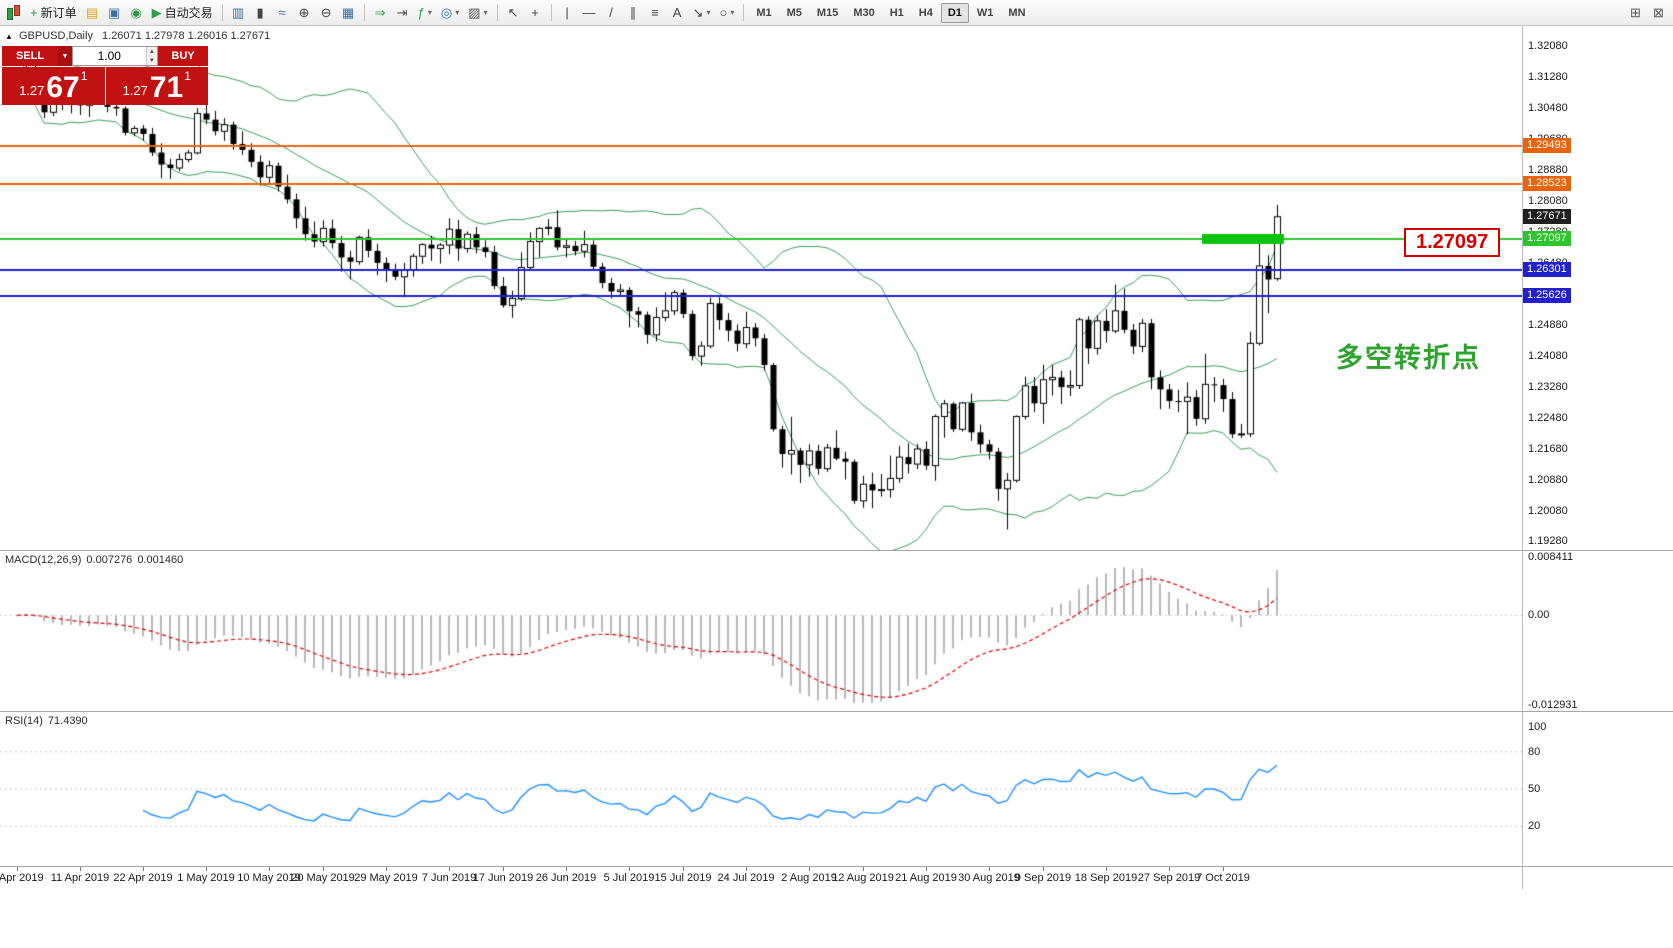 The image size is (1673, 948). Describe the element at coordinates (222, 12) in the screenshot. I see `toolbar-separator` at that location.